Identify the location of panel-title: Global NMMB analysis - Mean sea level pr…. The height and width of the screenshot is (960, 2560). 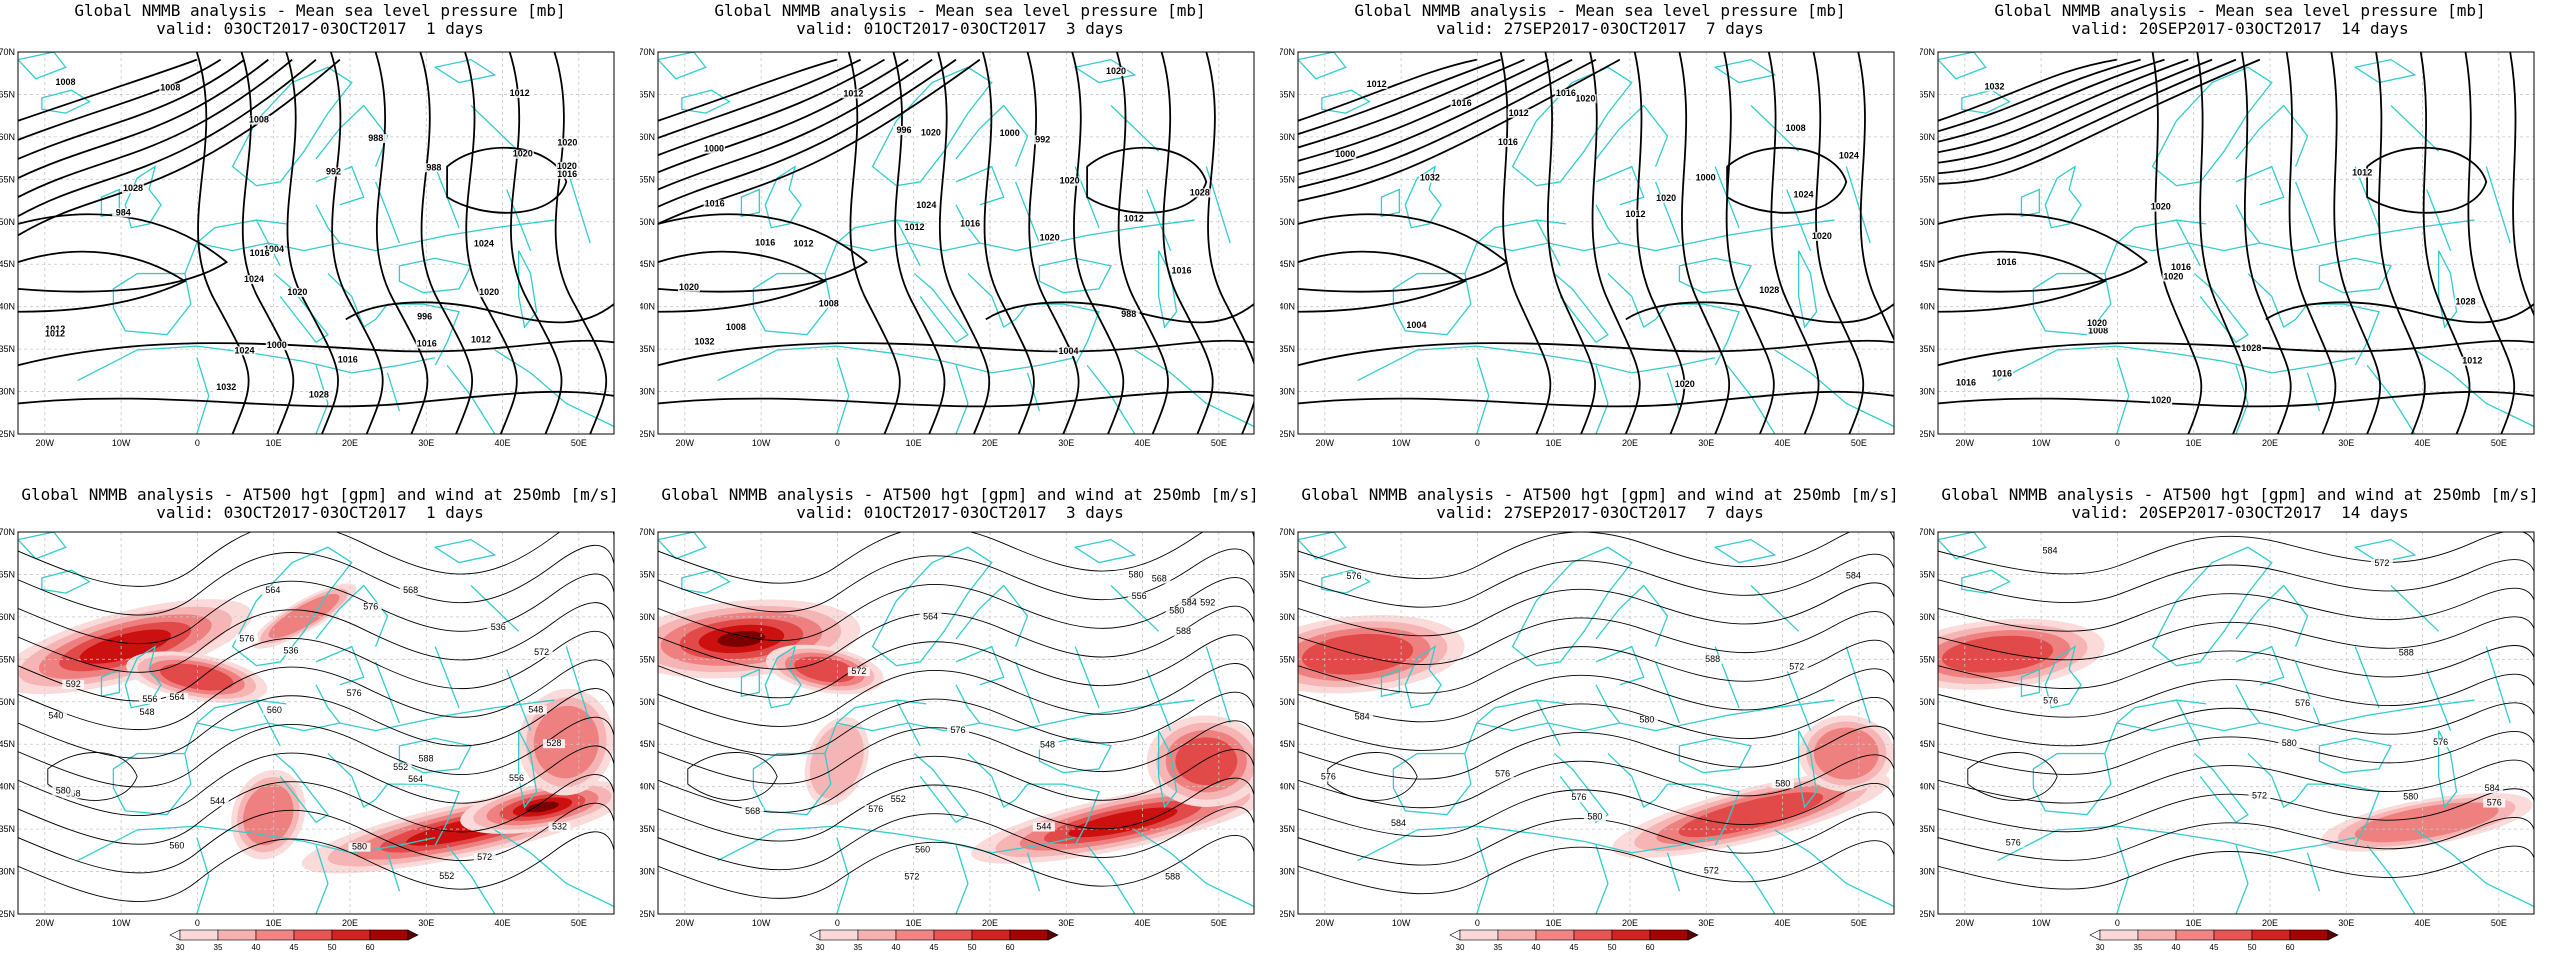
(960, 20).